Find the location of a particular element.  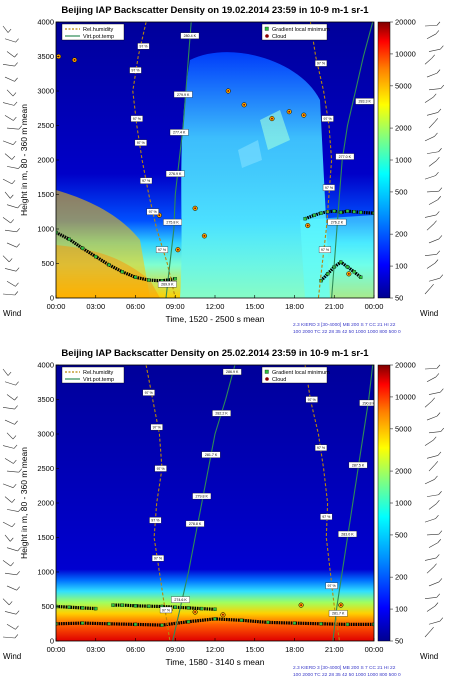

value-tag-label: 278.8 K is located at coordinates (195, 524).